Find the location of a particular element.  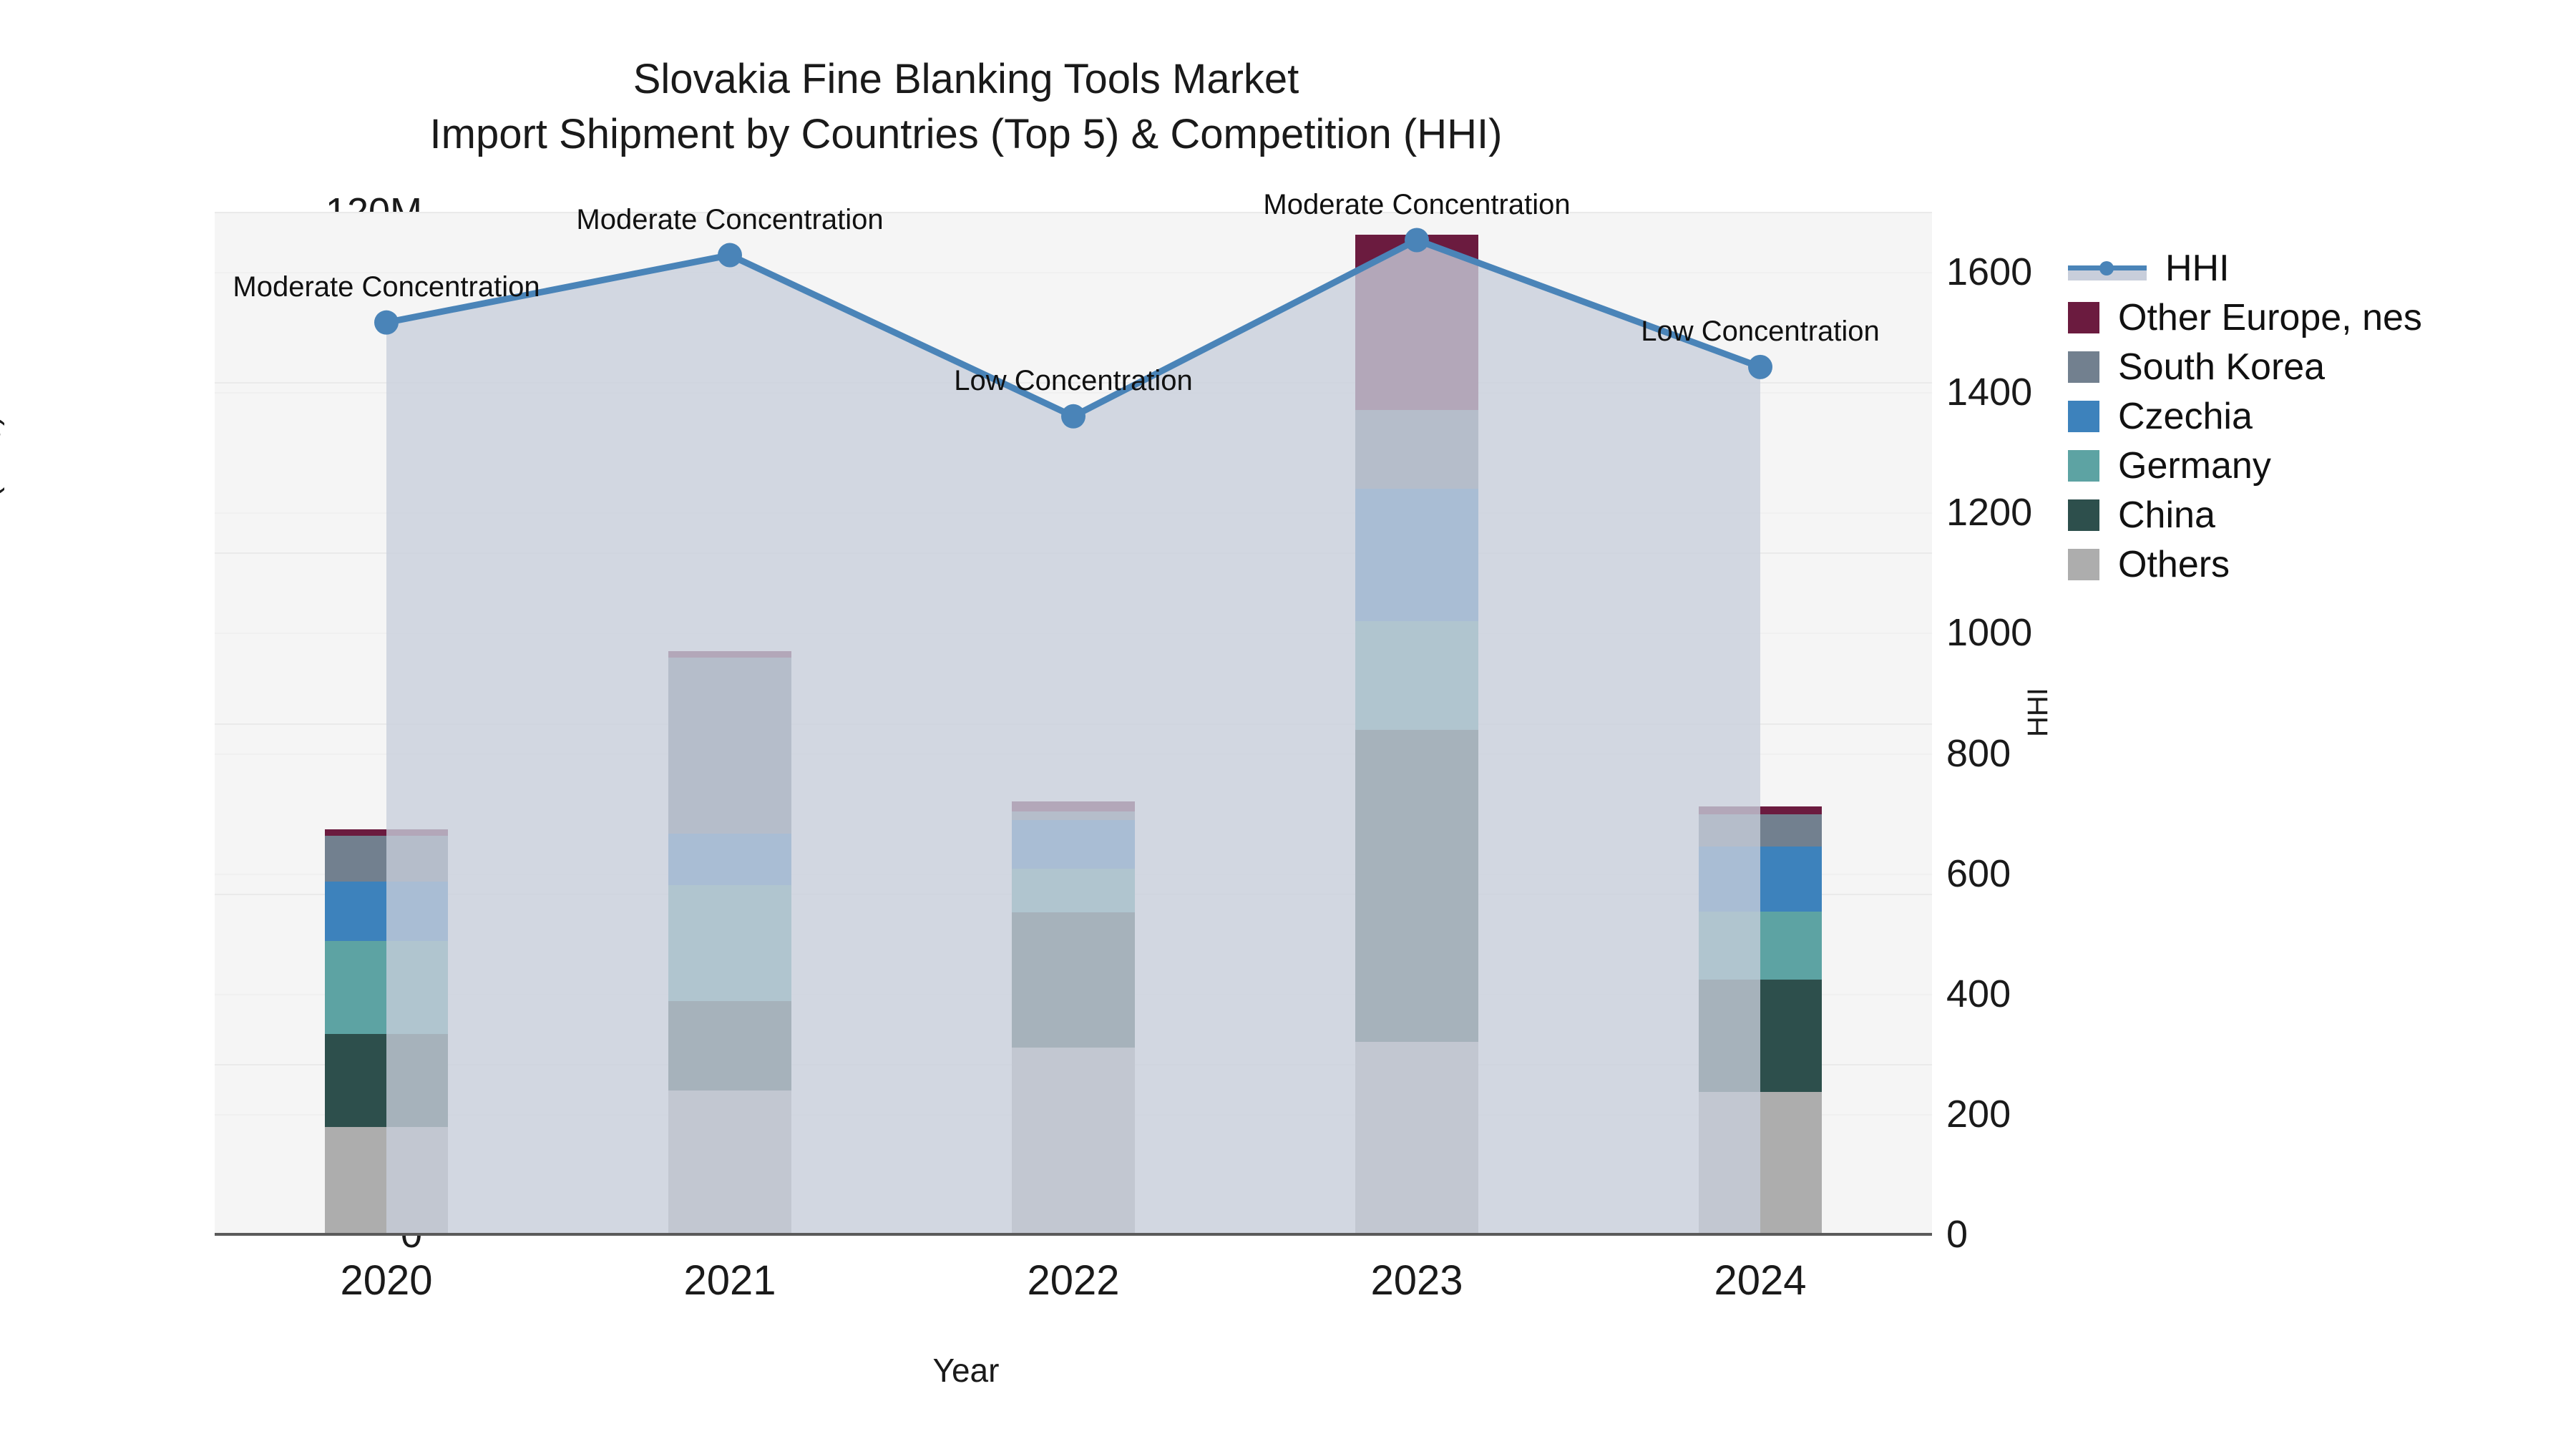

y-axis-right-tick-label: 1600 is located at coordinates (1989, 272).